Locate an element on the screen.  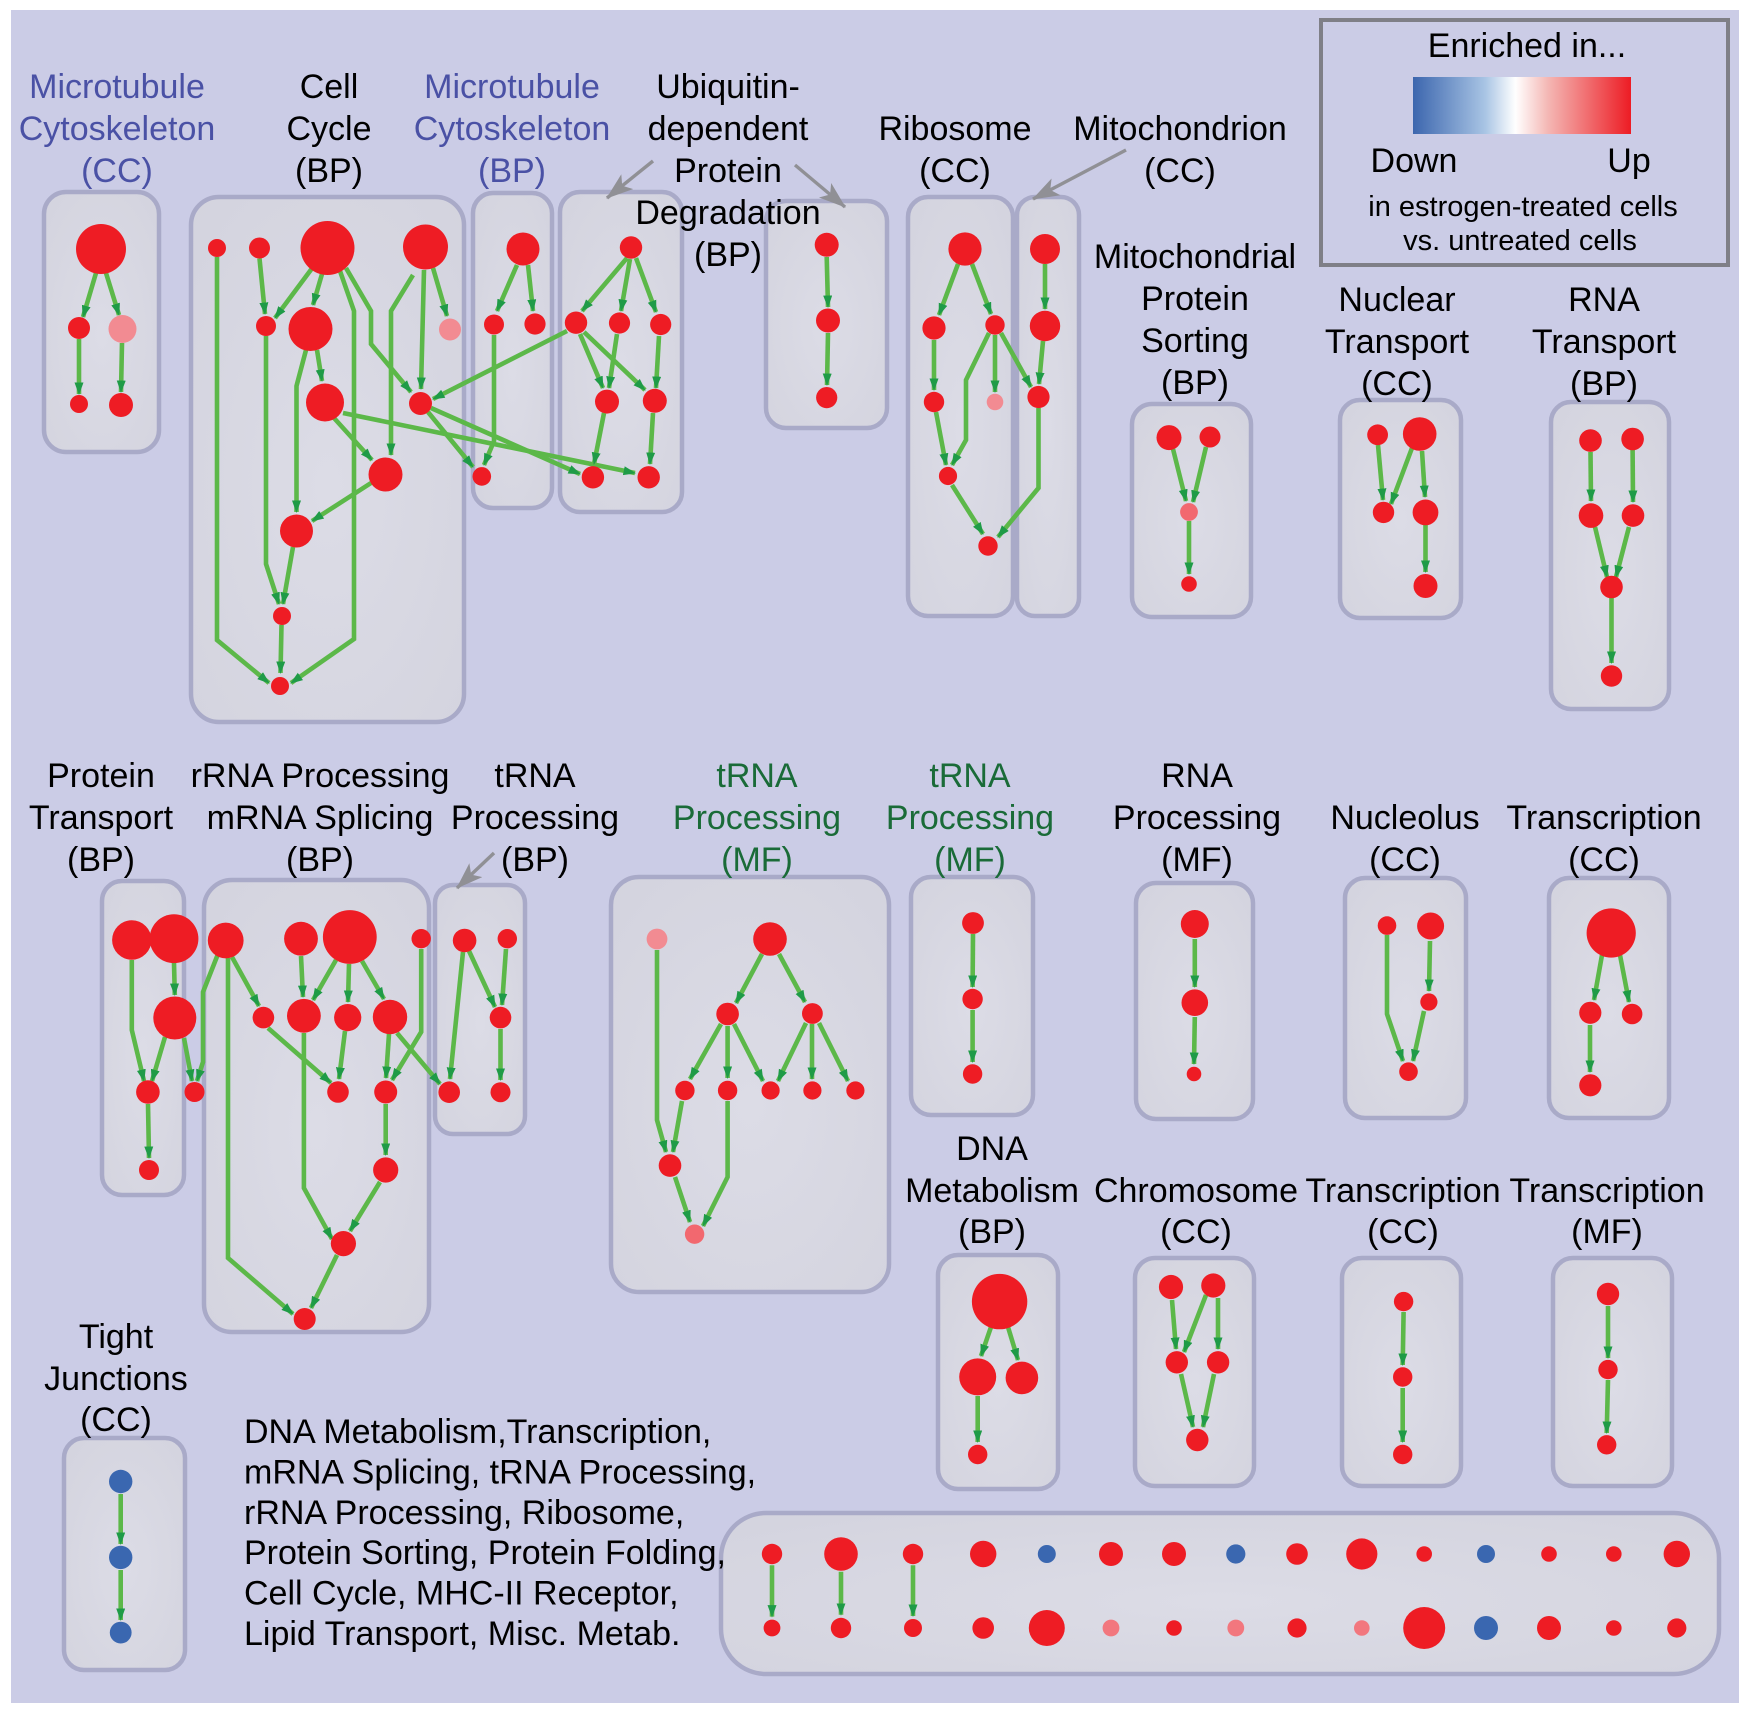
svg-text: DNA is located at coordinates (992, 1149).